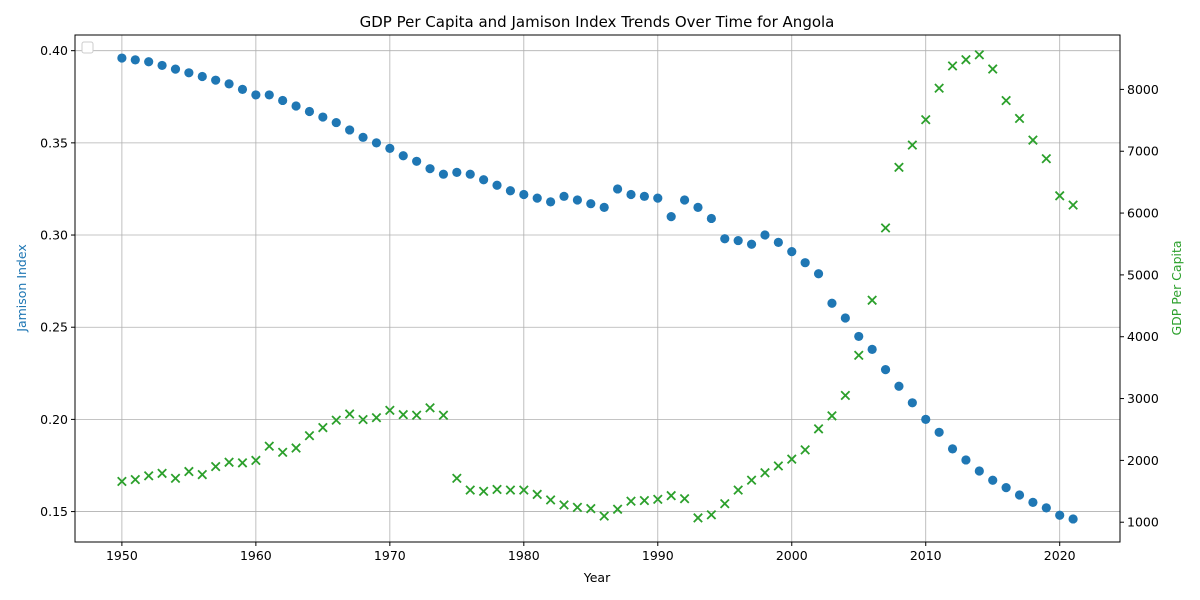 This screenshot has width=1200, height=600. What do you see at coordinates (54, 50) in the screenshot?
I see `left-y-tick-label: 0.40` at bounding box center [54, 50].